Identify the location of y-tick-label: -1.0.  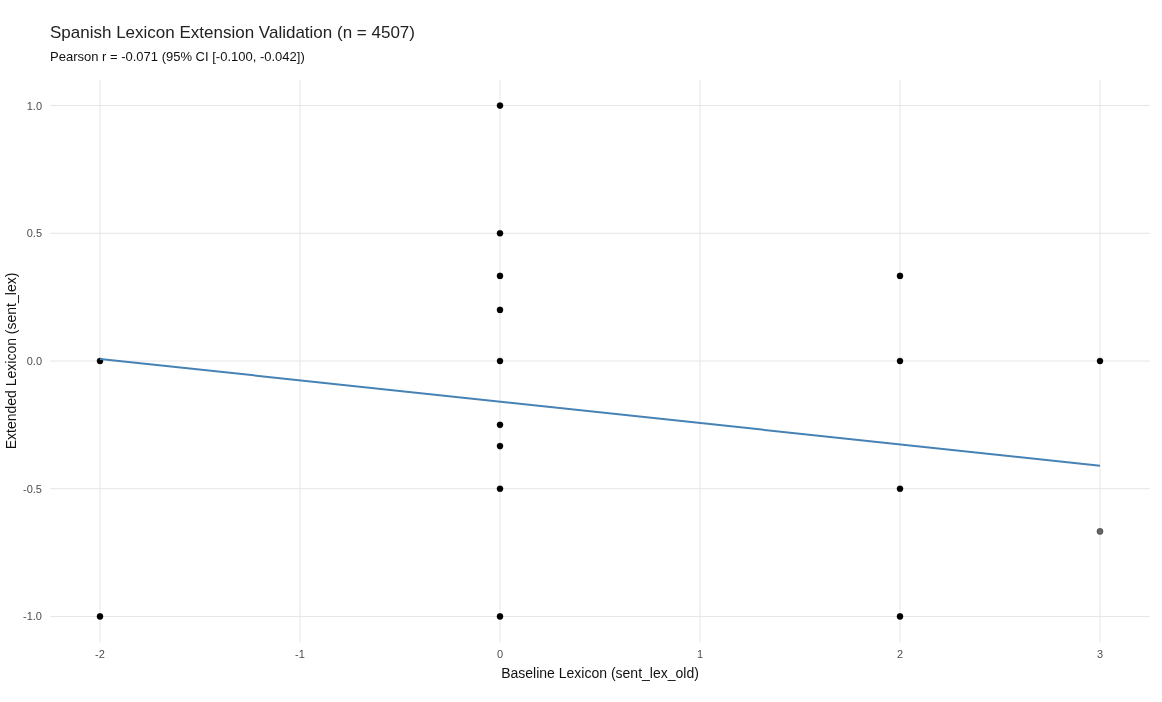
(32, 616).